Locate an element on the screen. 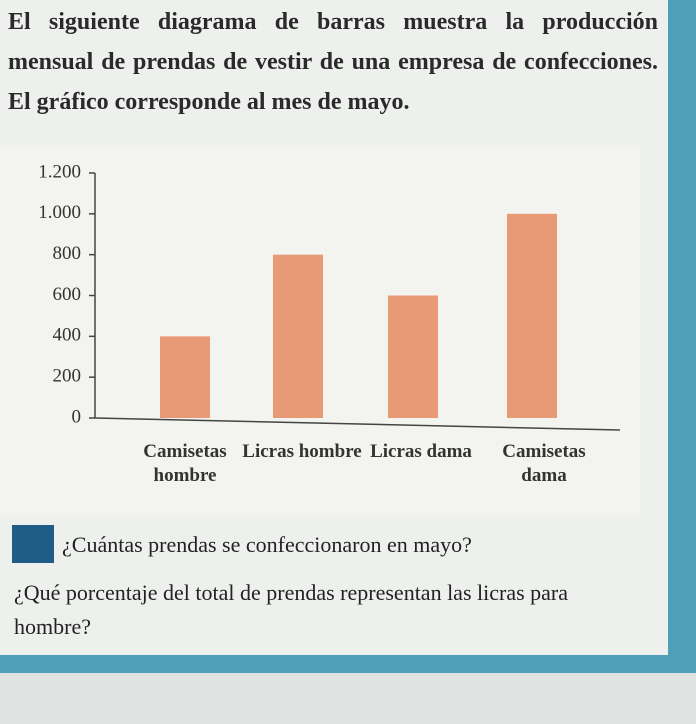  x-axis is located at coordinates (357, 424).